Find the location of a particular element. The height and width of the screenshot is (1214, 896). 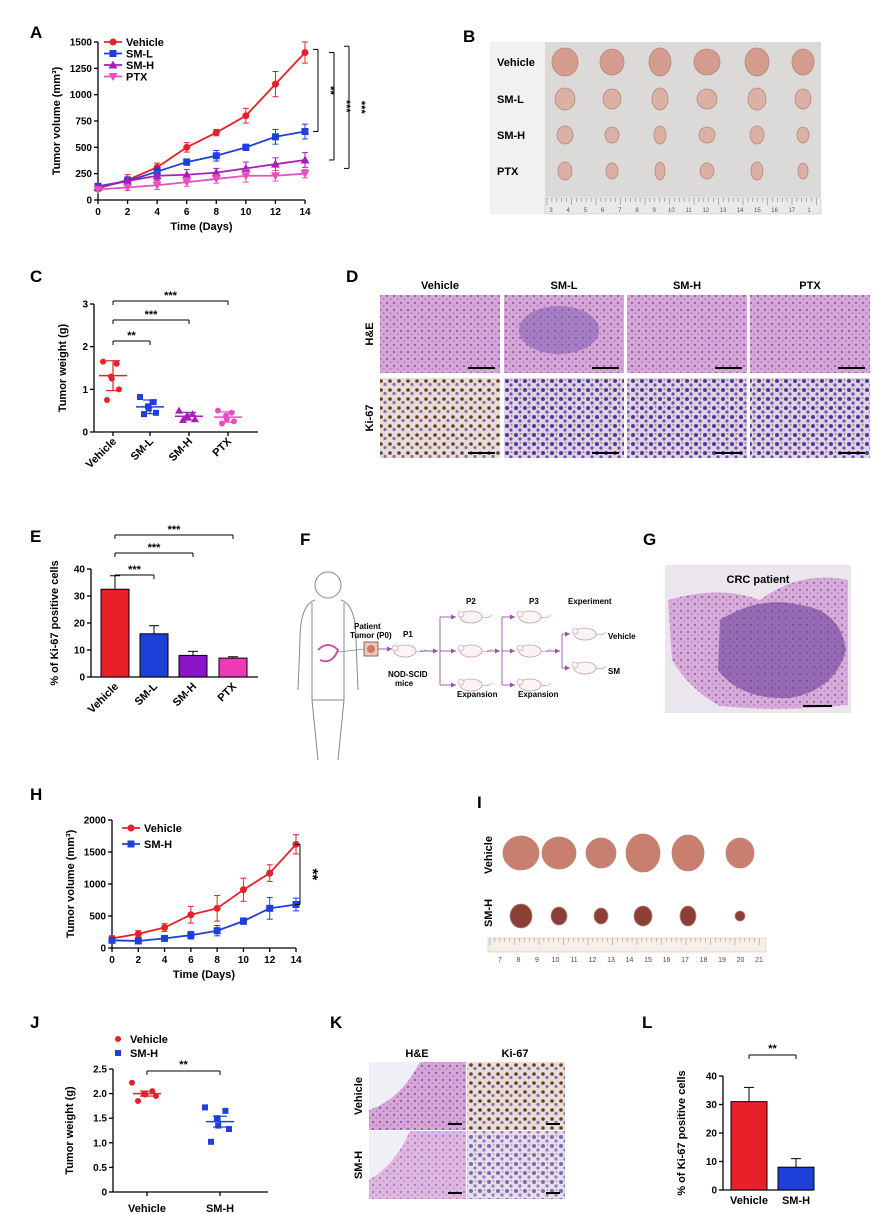

he-image is located at coordinates (687, 334).